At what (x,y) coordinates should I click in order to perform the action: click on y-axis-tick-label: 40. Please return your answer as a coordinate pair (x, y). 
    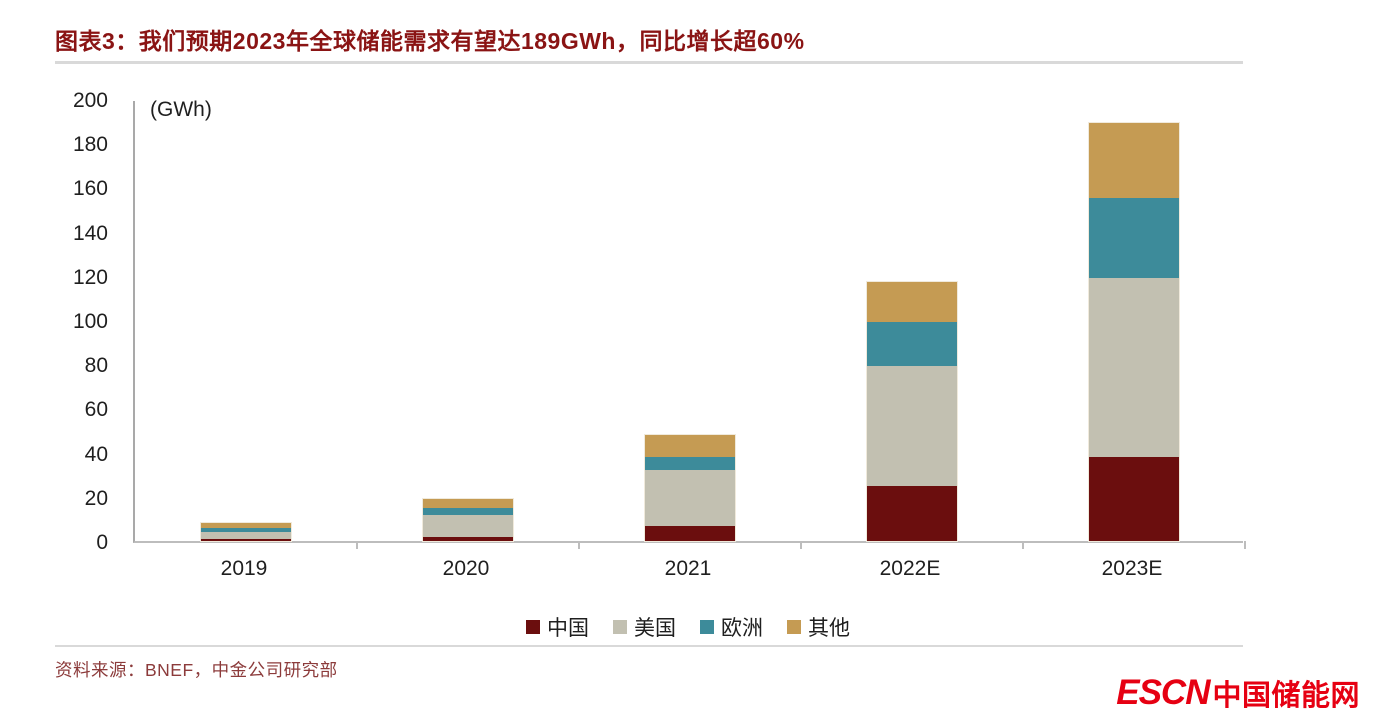
    Looking at the image, I should click on (96, 454).